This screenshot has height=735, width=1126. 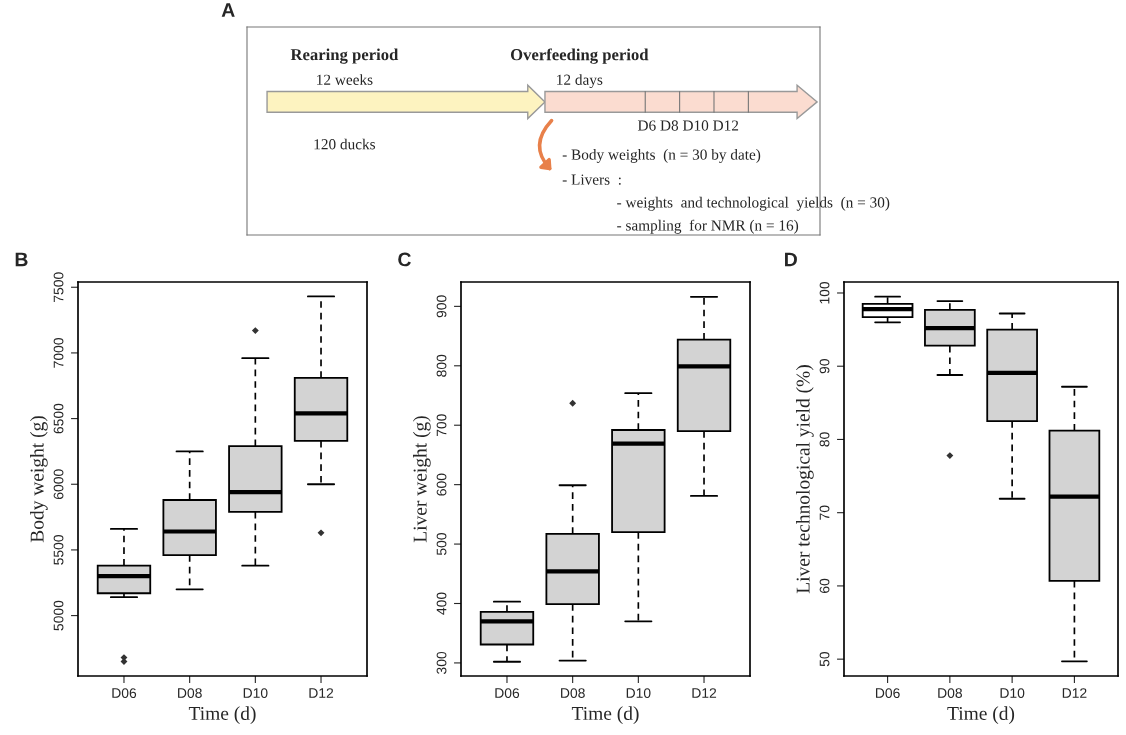 I want to click on text: - sampling for NMR (n = 16), so click(x=708, y=226).